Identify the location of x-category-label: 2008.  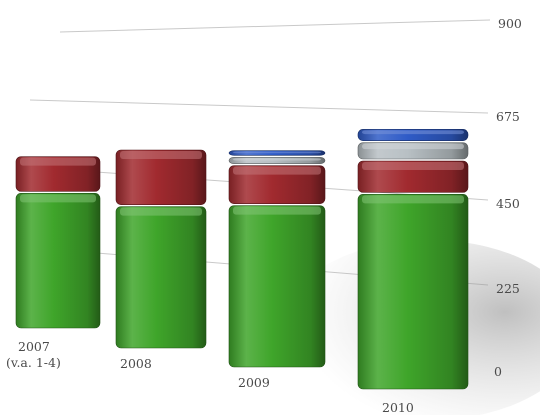
(136, 363).